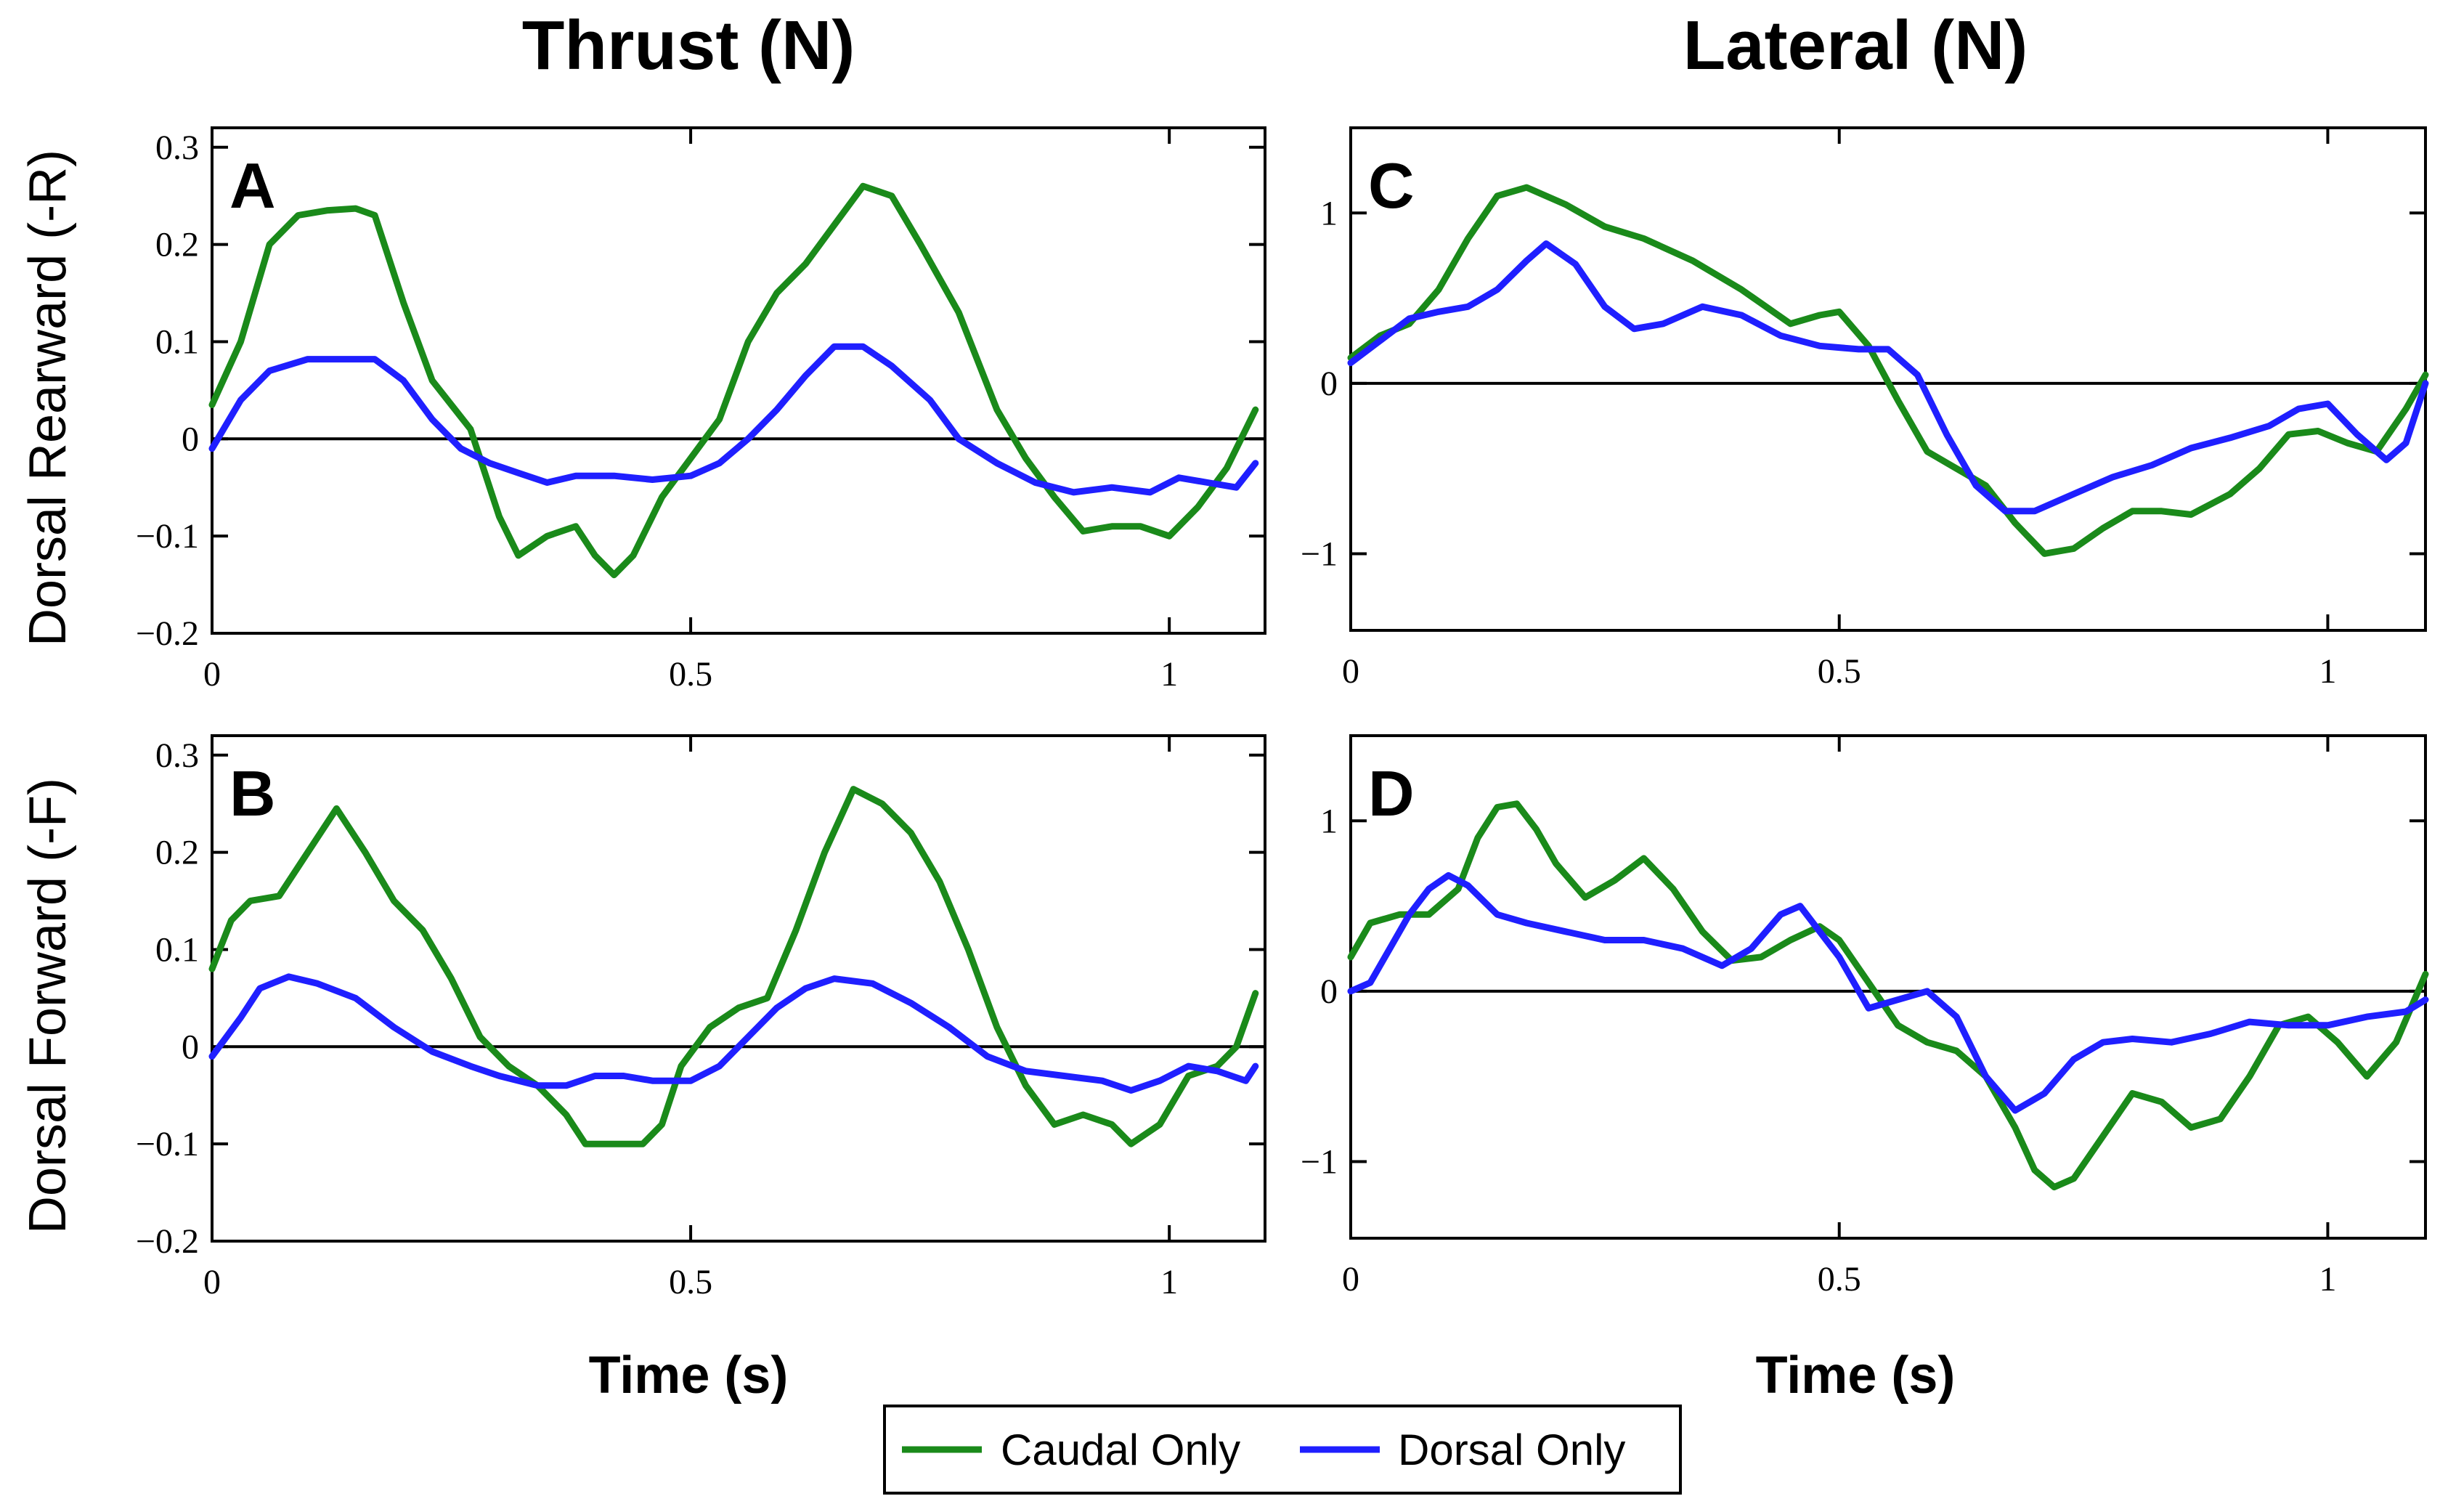  Describe the element at coordinates (252, 793) in the screenshot. I see `panel-b-letter: B` at that location.